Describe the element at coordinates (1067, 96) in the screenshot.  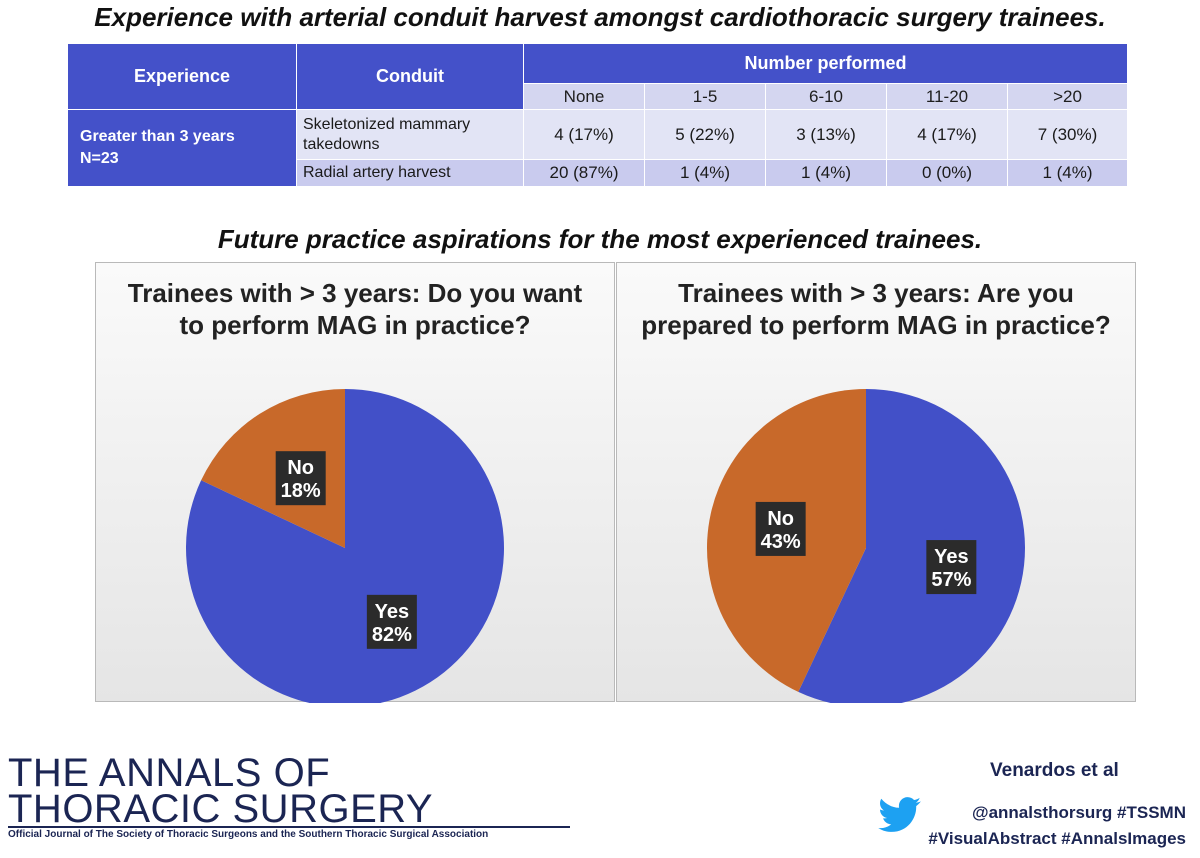
I see `bin-header: >20` at that location.